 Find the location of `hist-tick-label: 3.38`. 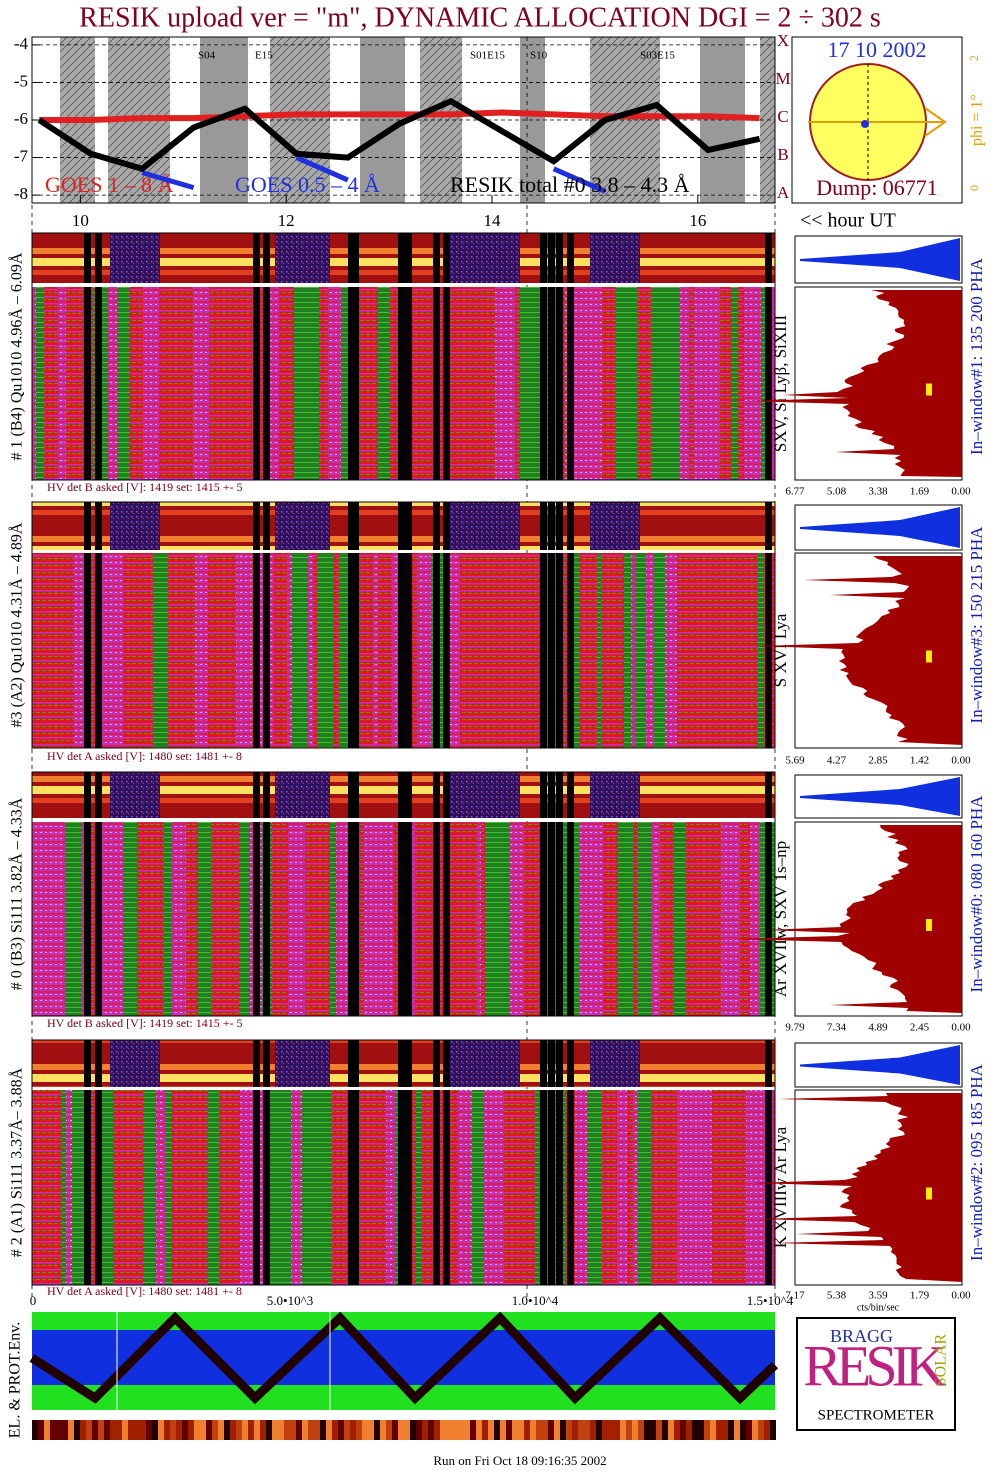

hist-tick-label: 3.38 is located at coordinates (878, 492).